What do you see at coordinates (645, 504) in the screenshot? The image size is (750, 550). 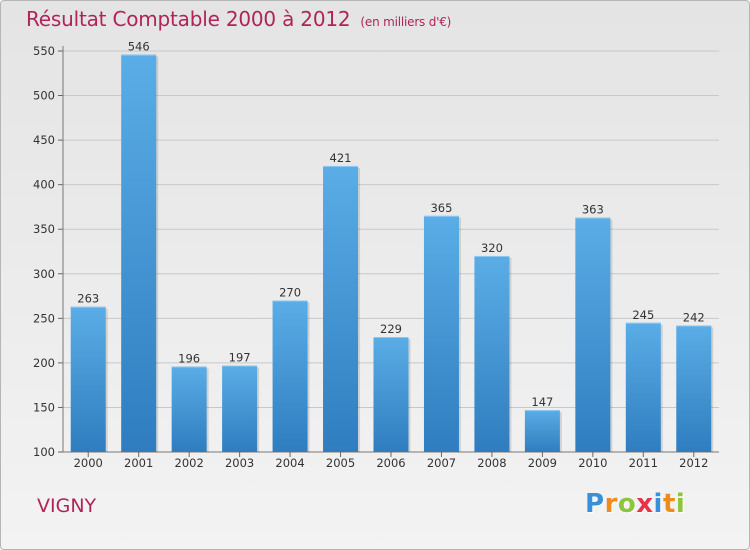 I see `logo-letter: x` at bounding box center [645, 504].